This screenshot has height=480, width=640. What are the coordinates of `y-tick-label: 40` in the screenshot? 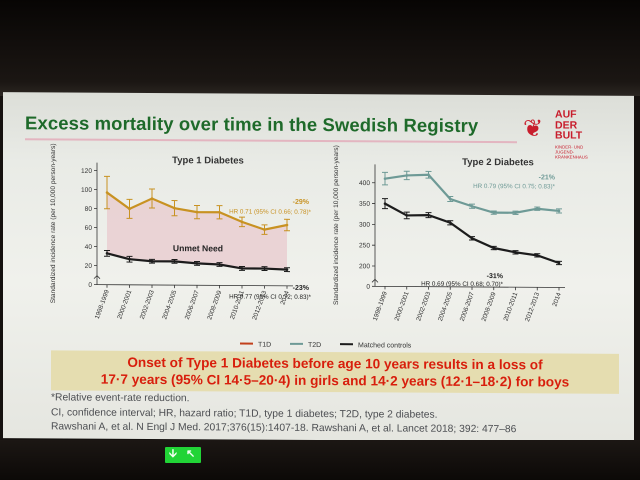 It's located at (89, 247).